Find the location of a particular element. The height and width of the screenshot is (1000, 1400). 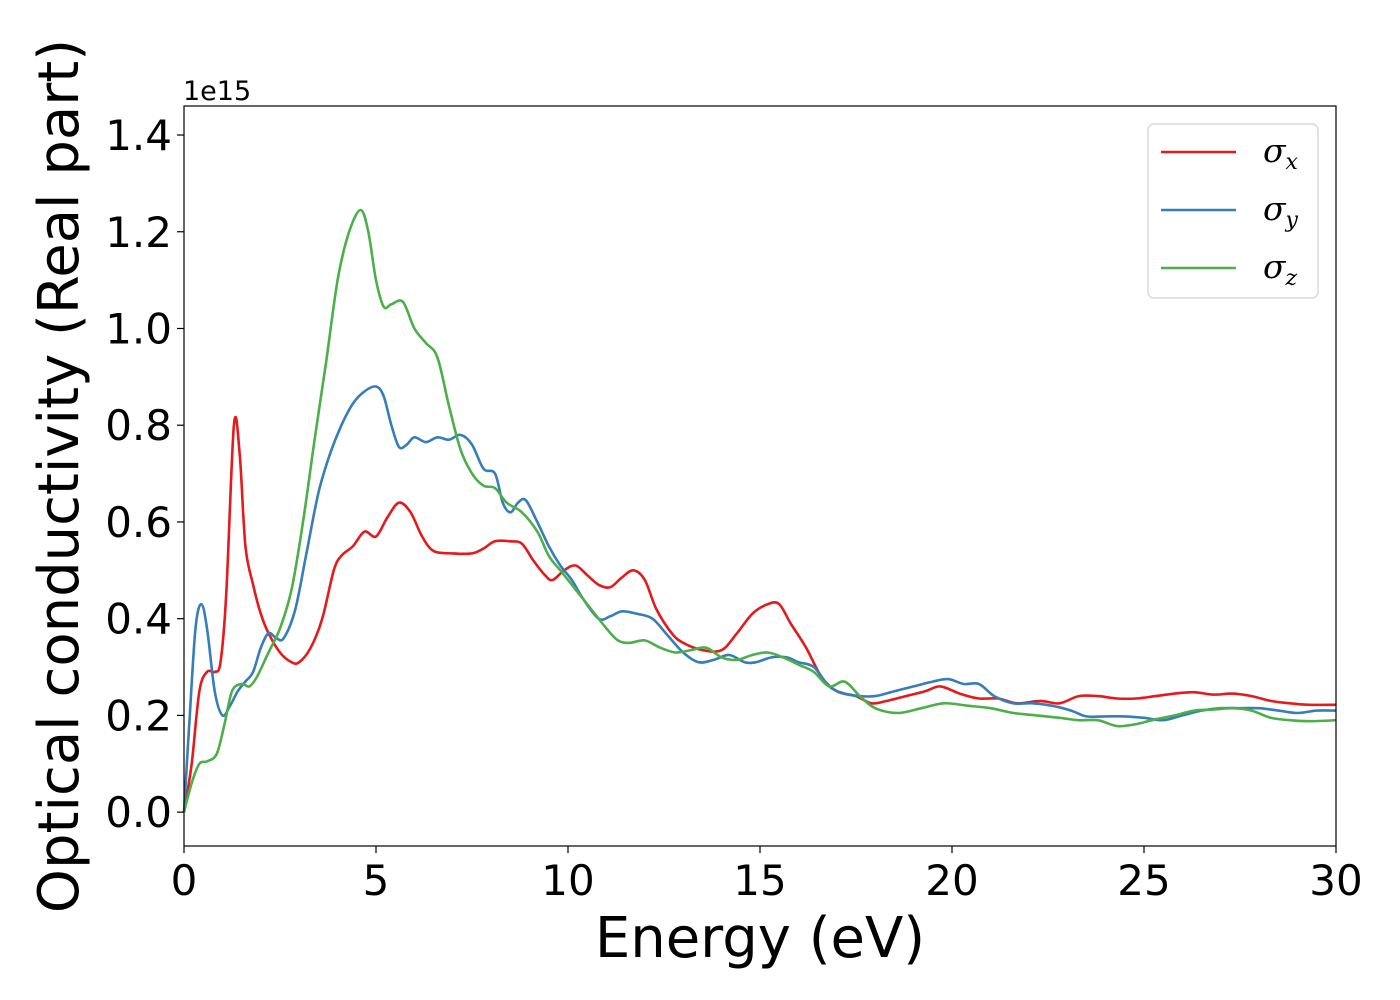

y-tick-label: 1.2 is located at coordinates (138, 232).